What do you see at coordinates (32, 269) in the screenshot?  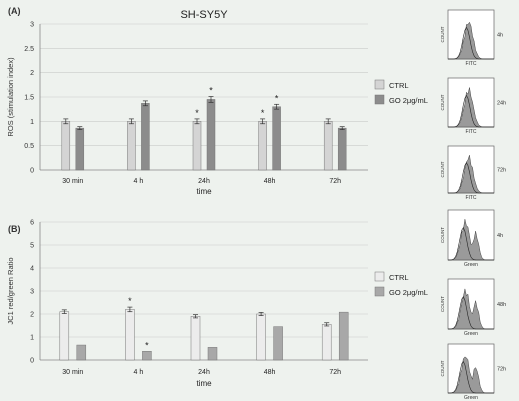 I see `y-tick-label: 4` at bounding box center [32, 269].